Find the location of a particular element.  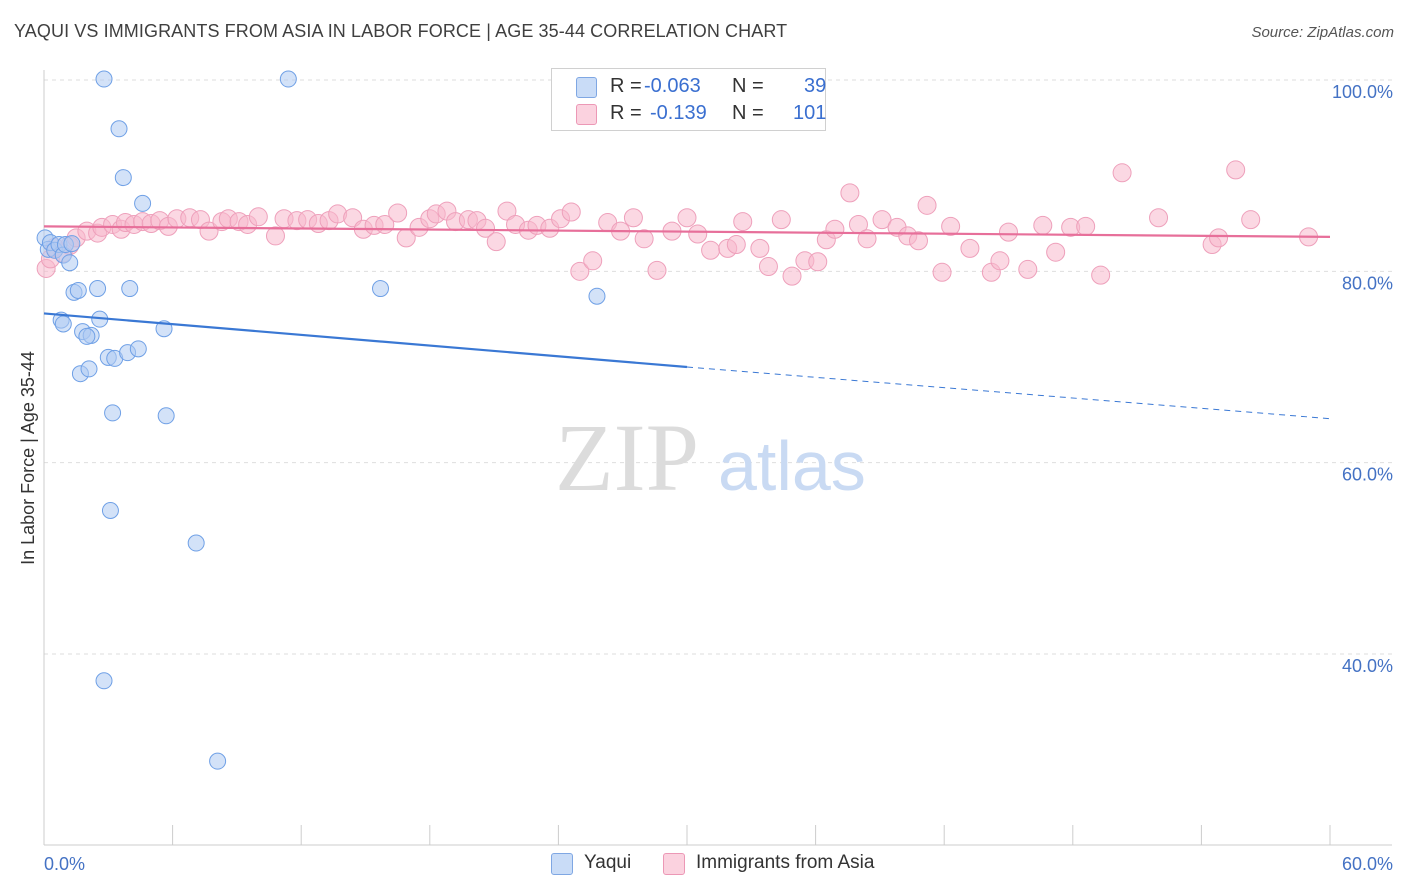

y-tick-label: 40.0% is located at coordinates (1367, 666).